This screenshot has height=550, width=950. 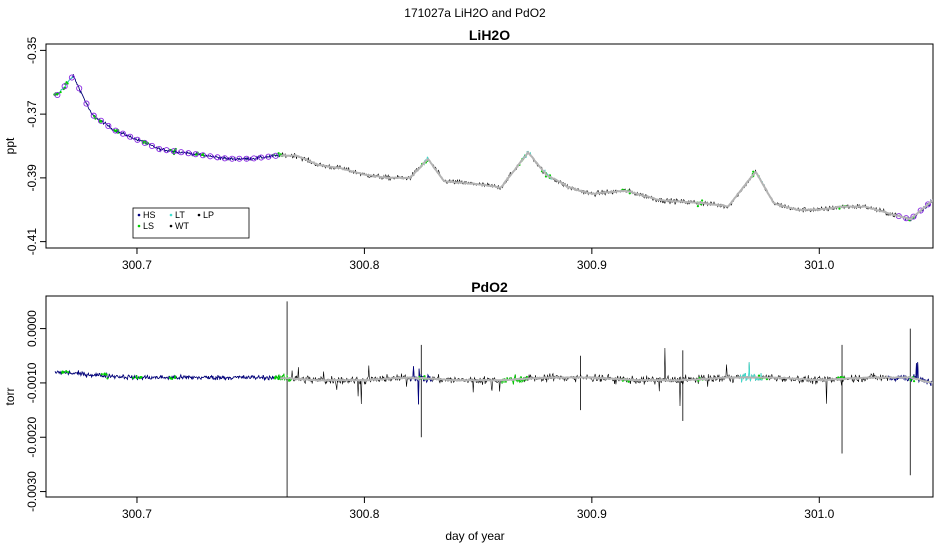 What do you see at coordinates (474, 536) in the screenshot?
I see `x-axis-label: day of year` at bounding box center [474, 536].